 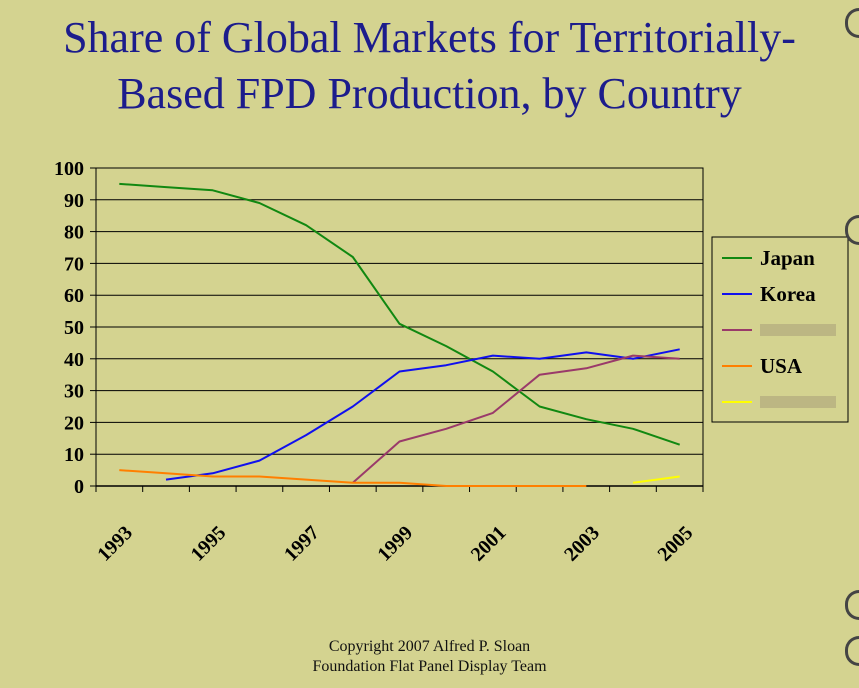 I want to click on legend-label-usa: USA, so click(x=781, y=366).